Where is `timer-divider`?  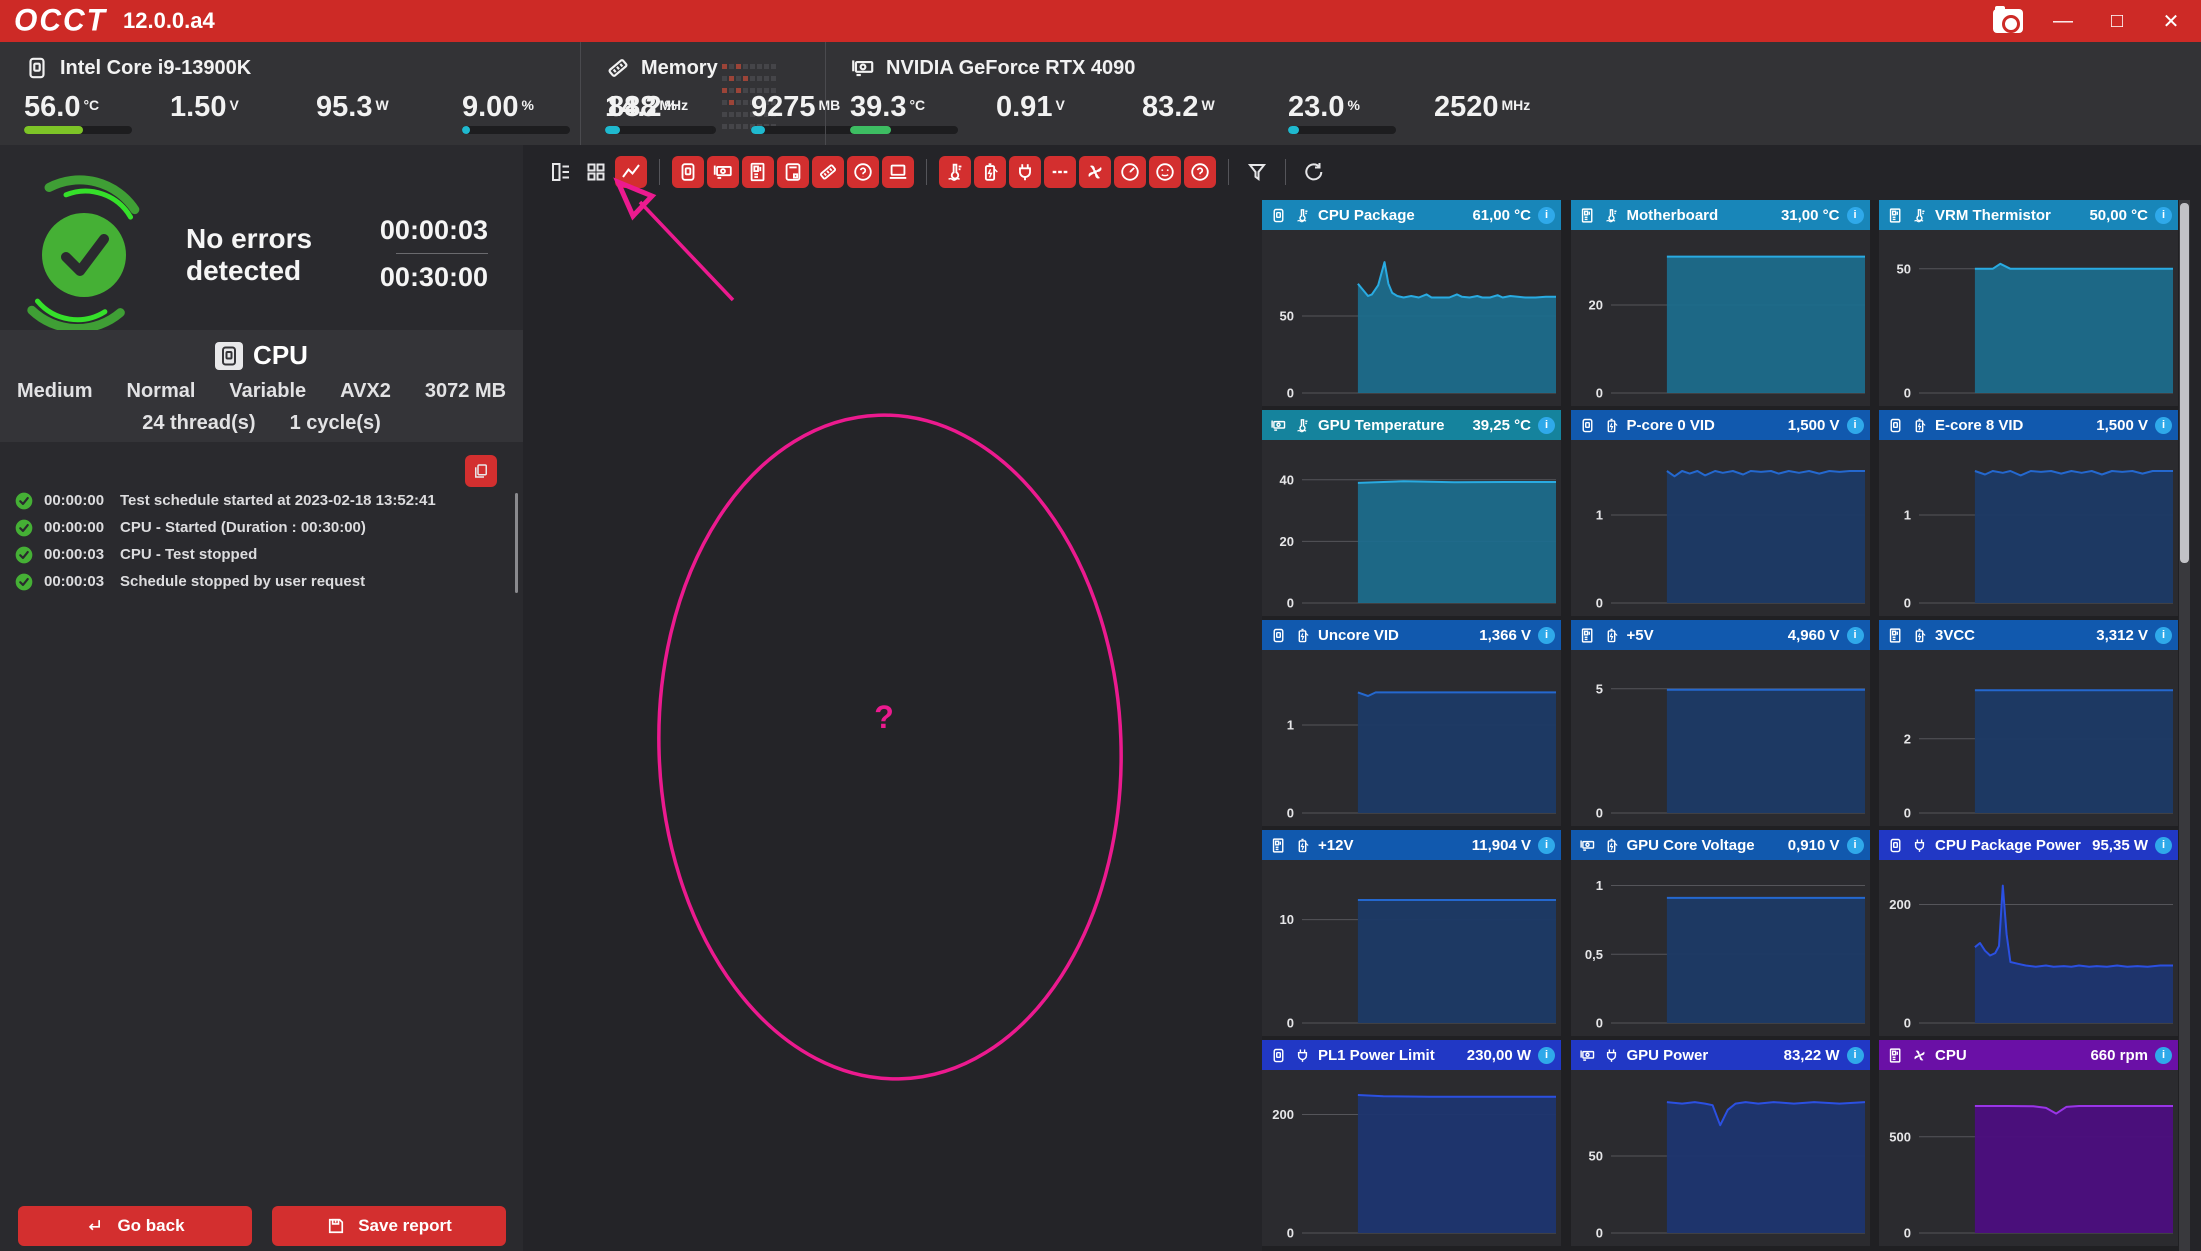
timer-divider is located at coordinates (442, 253).